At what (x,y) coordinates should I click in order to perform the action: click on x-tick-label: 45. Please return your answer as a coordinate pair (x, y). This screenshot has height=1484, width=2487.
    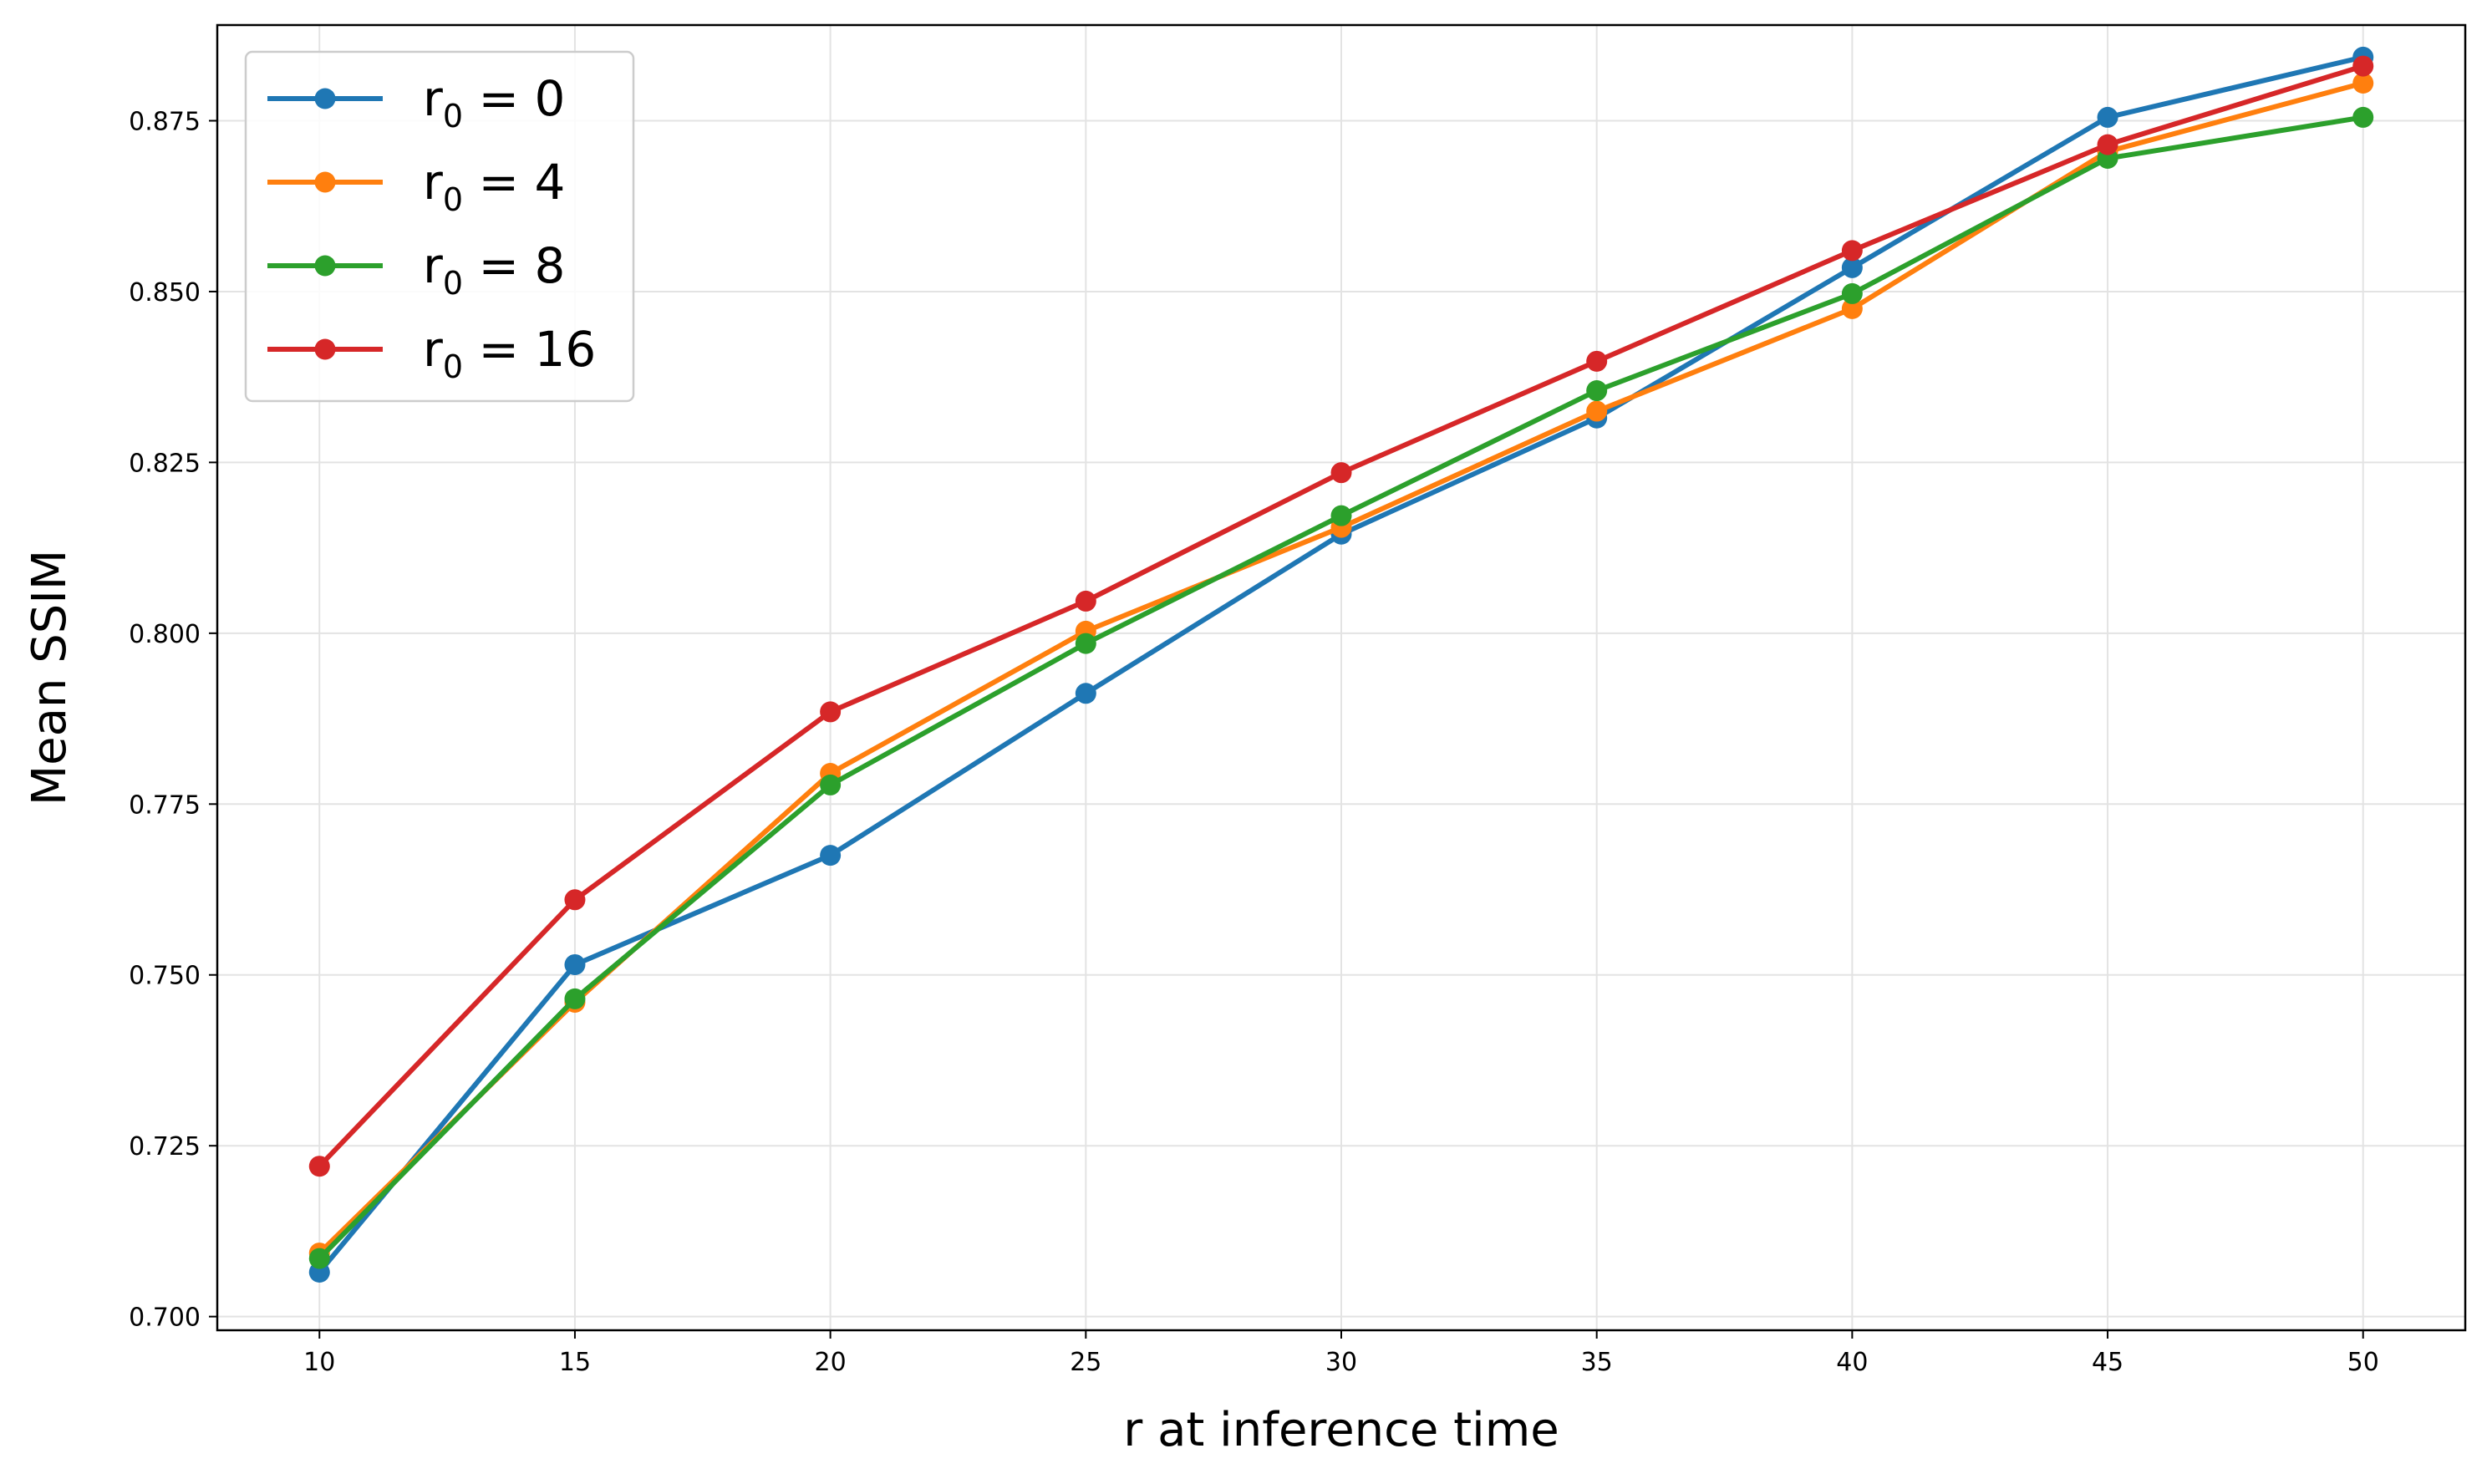
    Looking at the image, I should click on (2107, 1362).